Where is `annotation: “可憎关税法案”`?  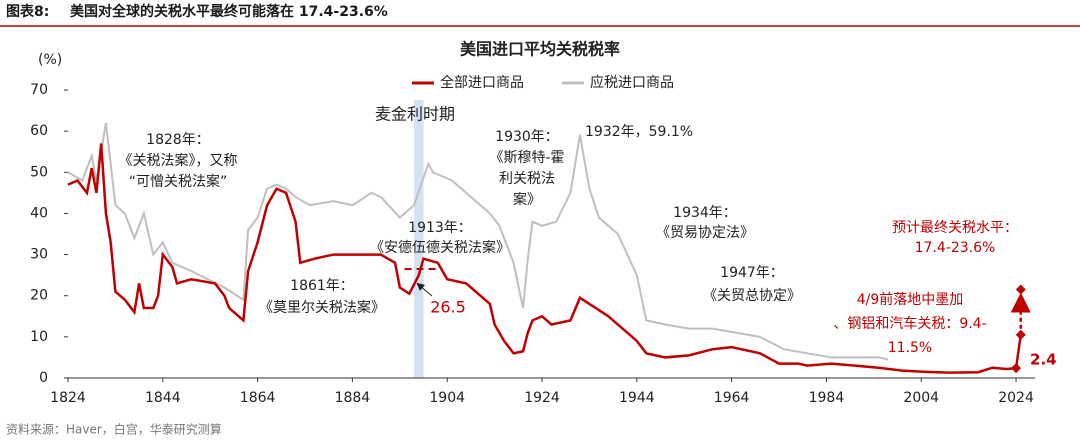
annotation: “可憎关税法案” is located at coordinates (178, 181).